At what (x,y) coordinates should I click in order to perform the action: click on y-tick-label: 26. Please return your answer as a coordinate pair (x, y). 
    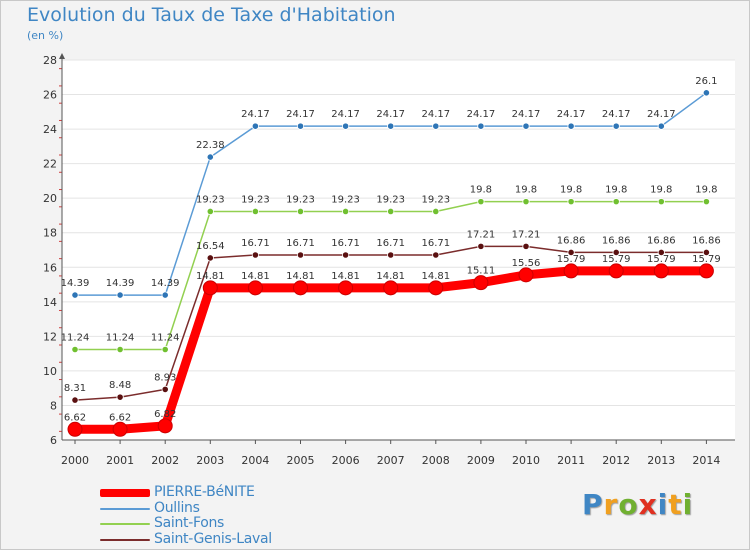
    Looking at the image, I should click on (50, 95).